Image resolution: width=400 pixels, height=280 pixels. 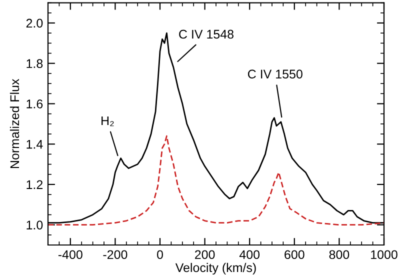 What do you see at coordinates (34, 63) in the screenshot?
I see `y-tick-label: 1.8` at bounding box center [34, 63].